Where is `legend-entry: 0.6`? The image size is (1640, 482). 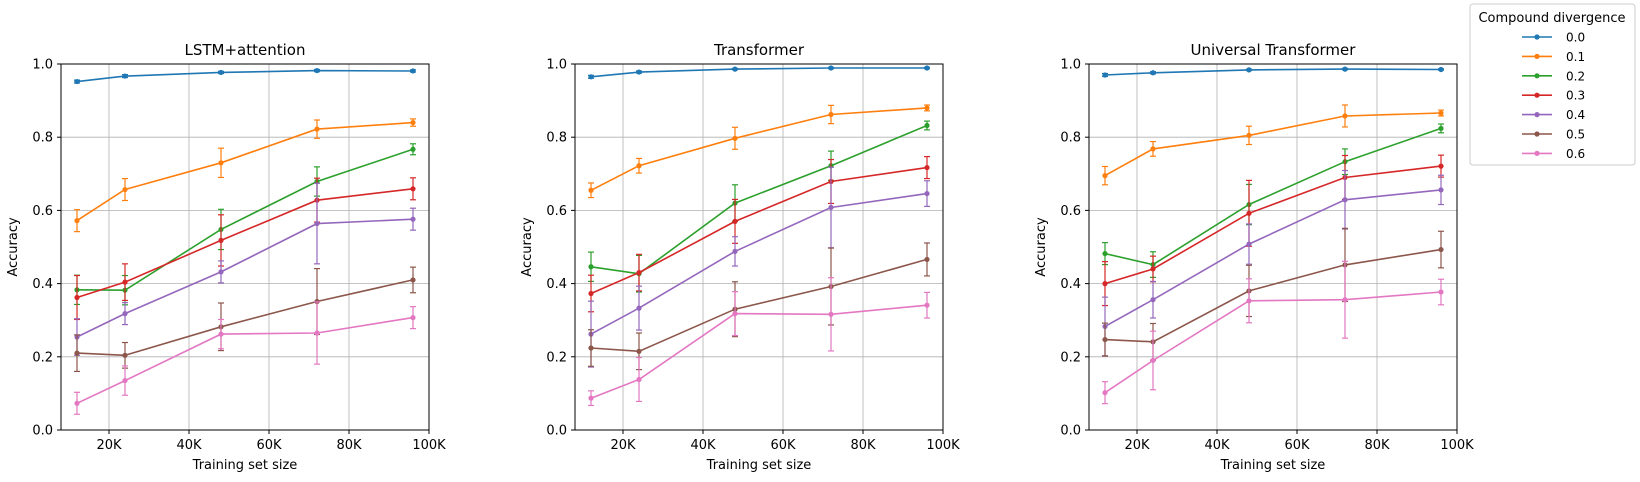
legend-entry: 0.6 is located at coordinates (1553, 154).